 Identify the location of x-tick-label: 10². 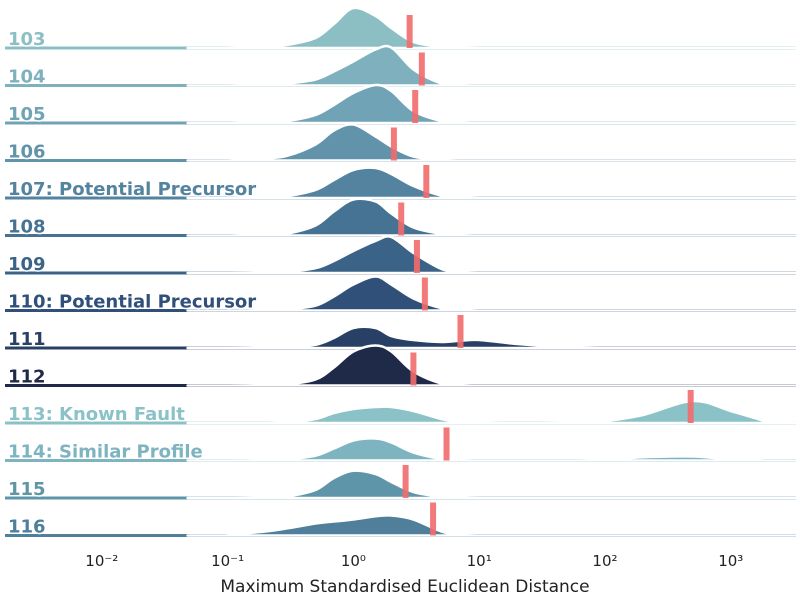
(604, 561).